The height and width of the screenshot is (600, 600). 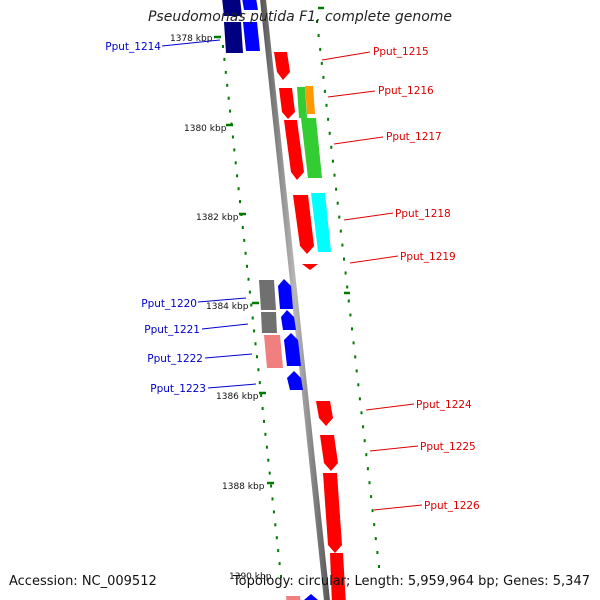 I want to click on accession-label: Accession: NC_009512, so click(x=83, y=581).